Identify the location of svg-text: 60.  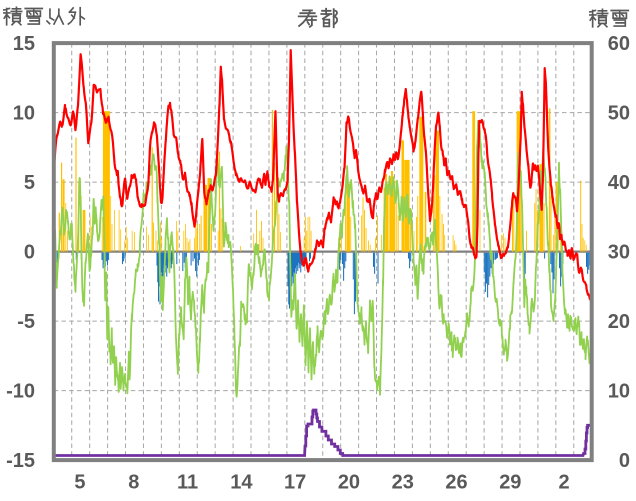
(619, 44).